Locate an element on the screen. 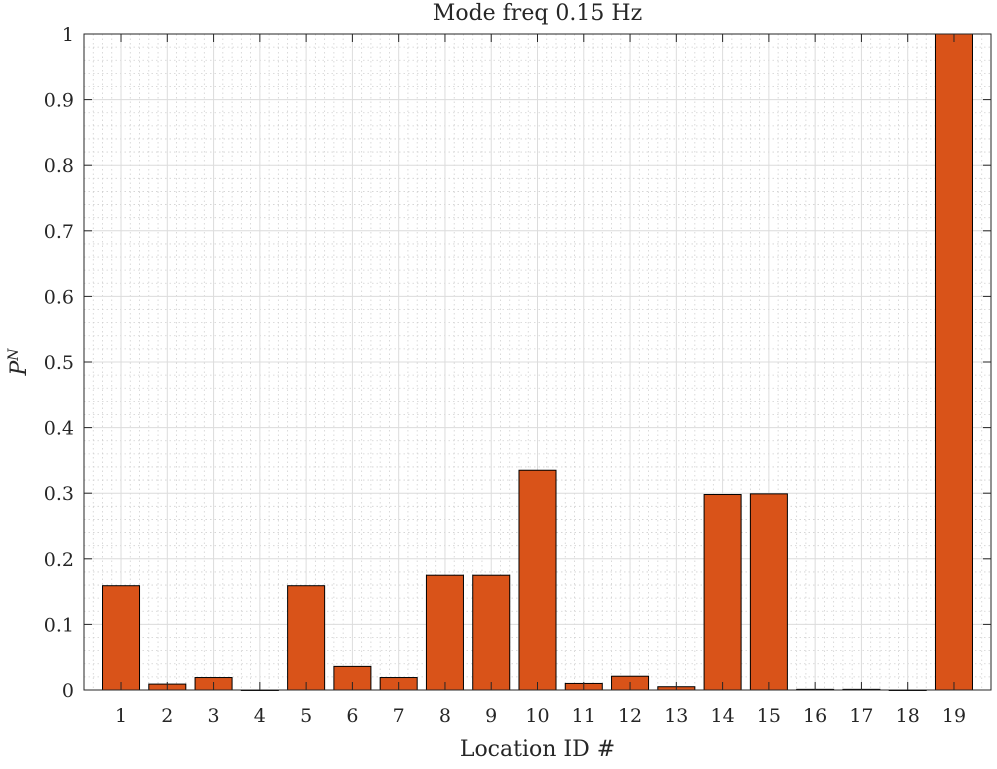  y-tick-label: 0.8 is located at coordinates (59, 166).